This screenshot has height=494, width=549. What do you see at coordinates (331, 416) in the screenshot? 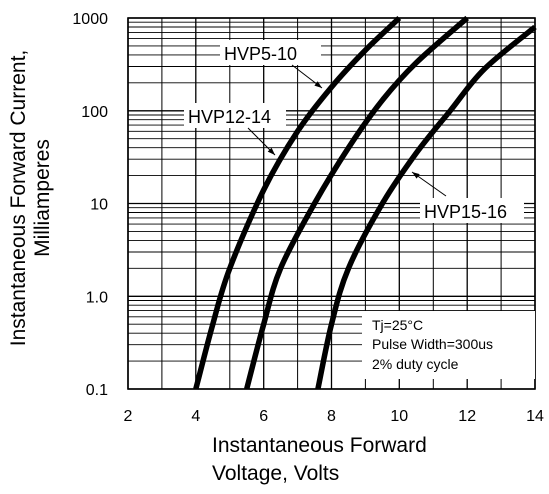
I see `x-tick-label: 8` at bounding box center [331, 416].